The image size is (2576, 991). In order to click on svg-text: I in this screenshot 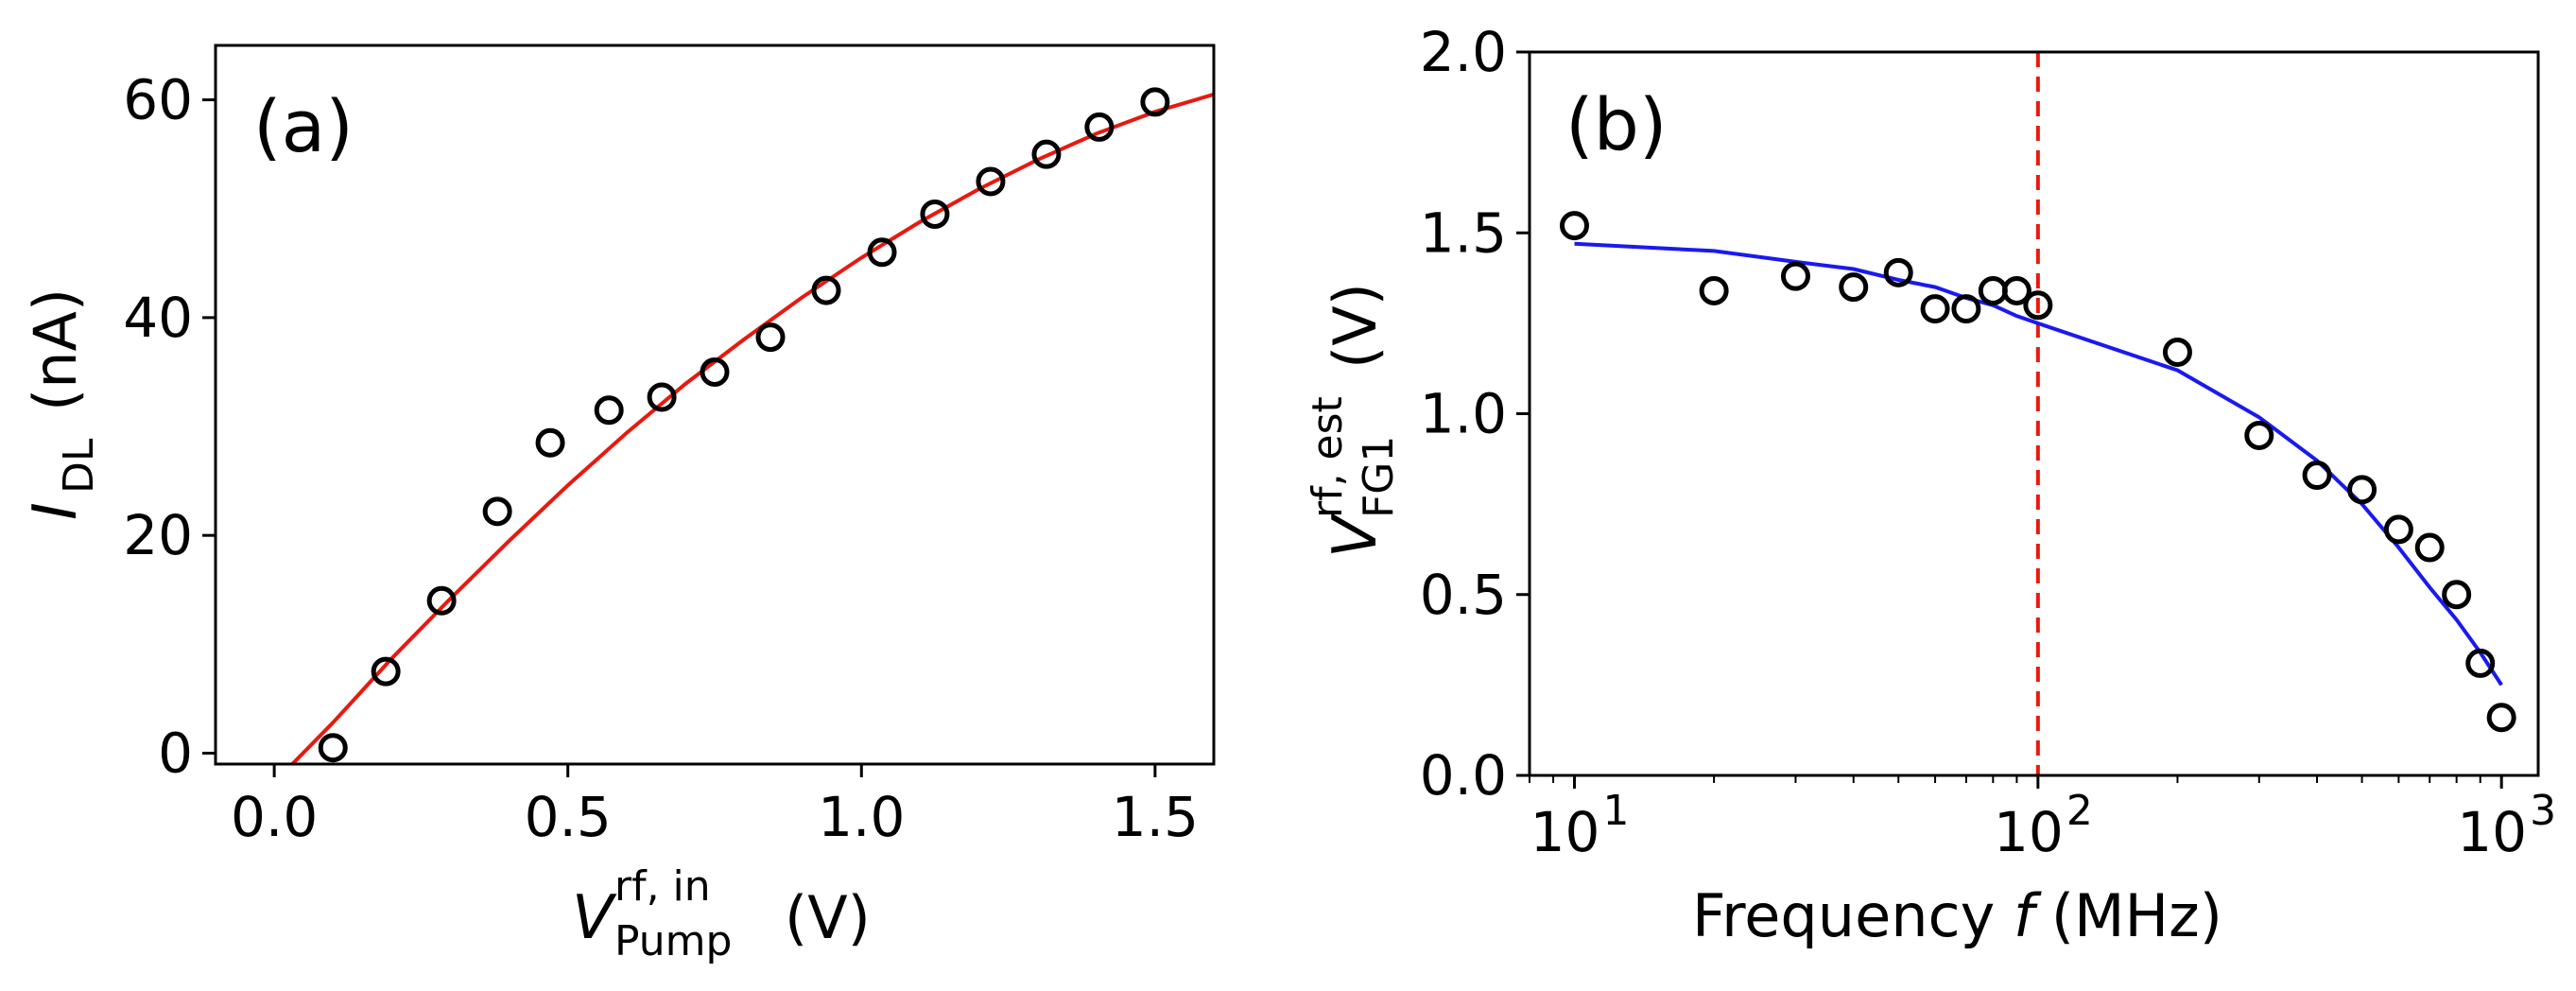, I will do `click(56, 511)`.